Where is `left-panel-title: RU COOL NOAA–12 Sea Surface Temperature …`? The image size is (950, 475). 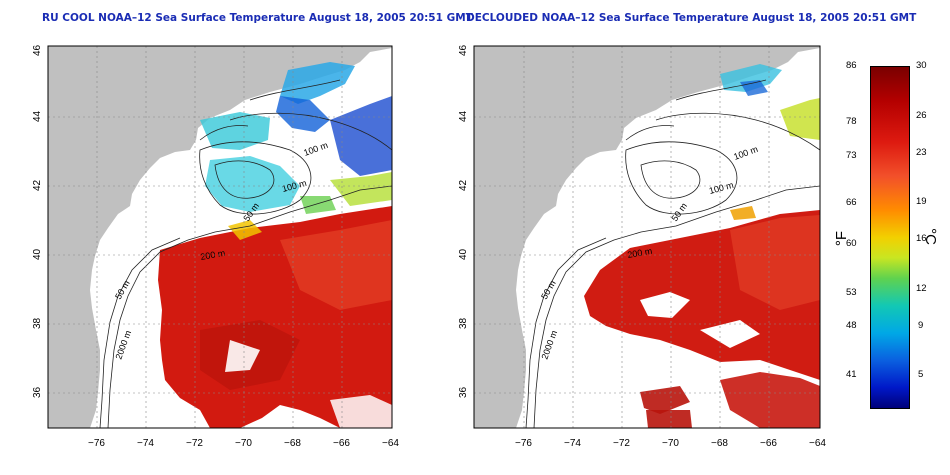 left-panel-title: RU COOL NOAA–12 Sea Surface Temperature … is located at coordinates (257, 18).